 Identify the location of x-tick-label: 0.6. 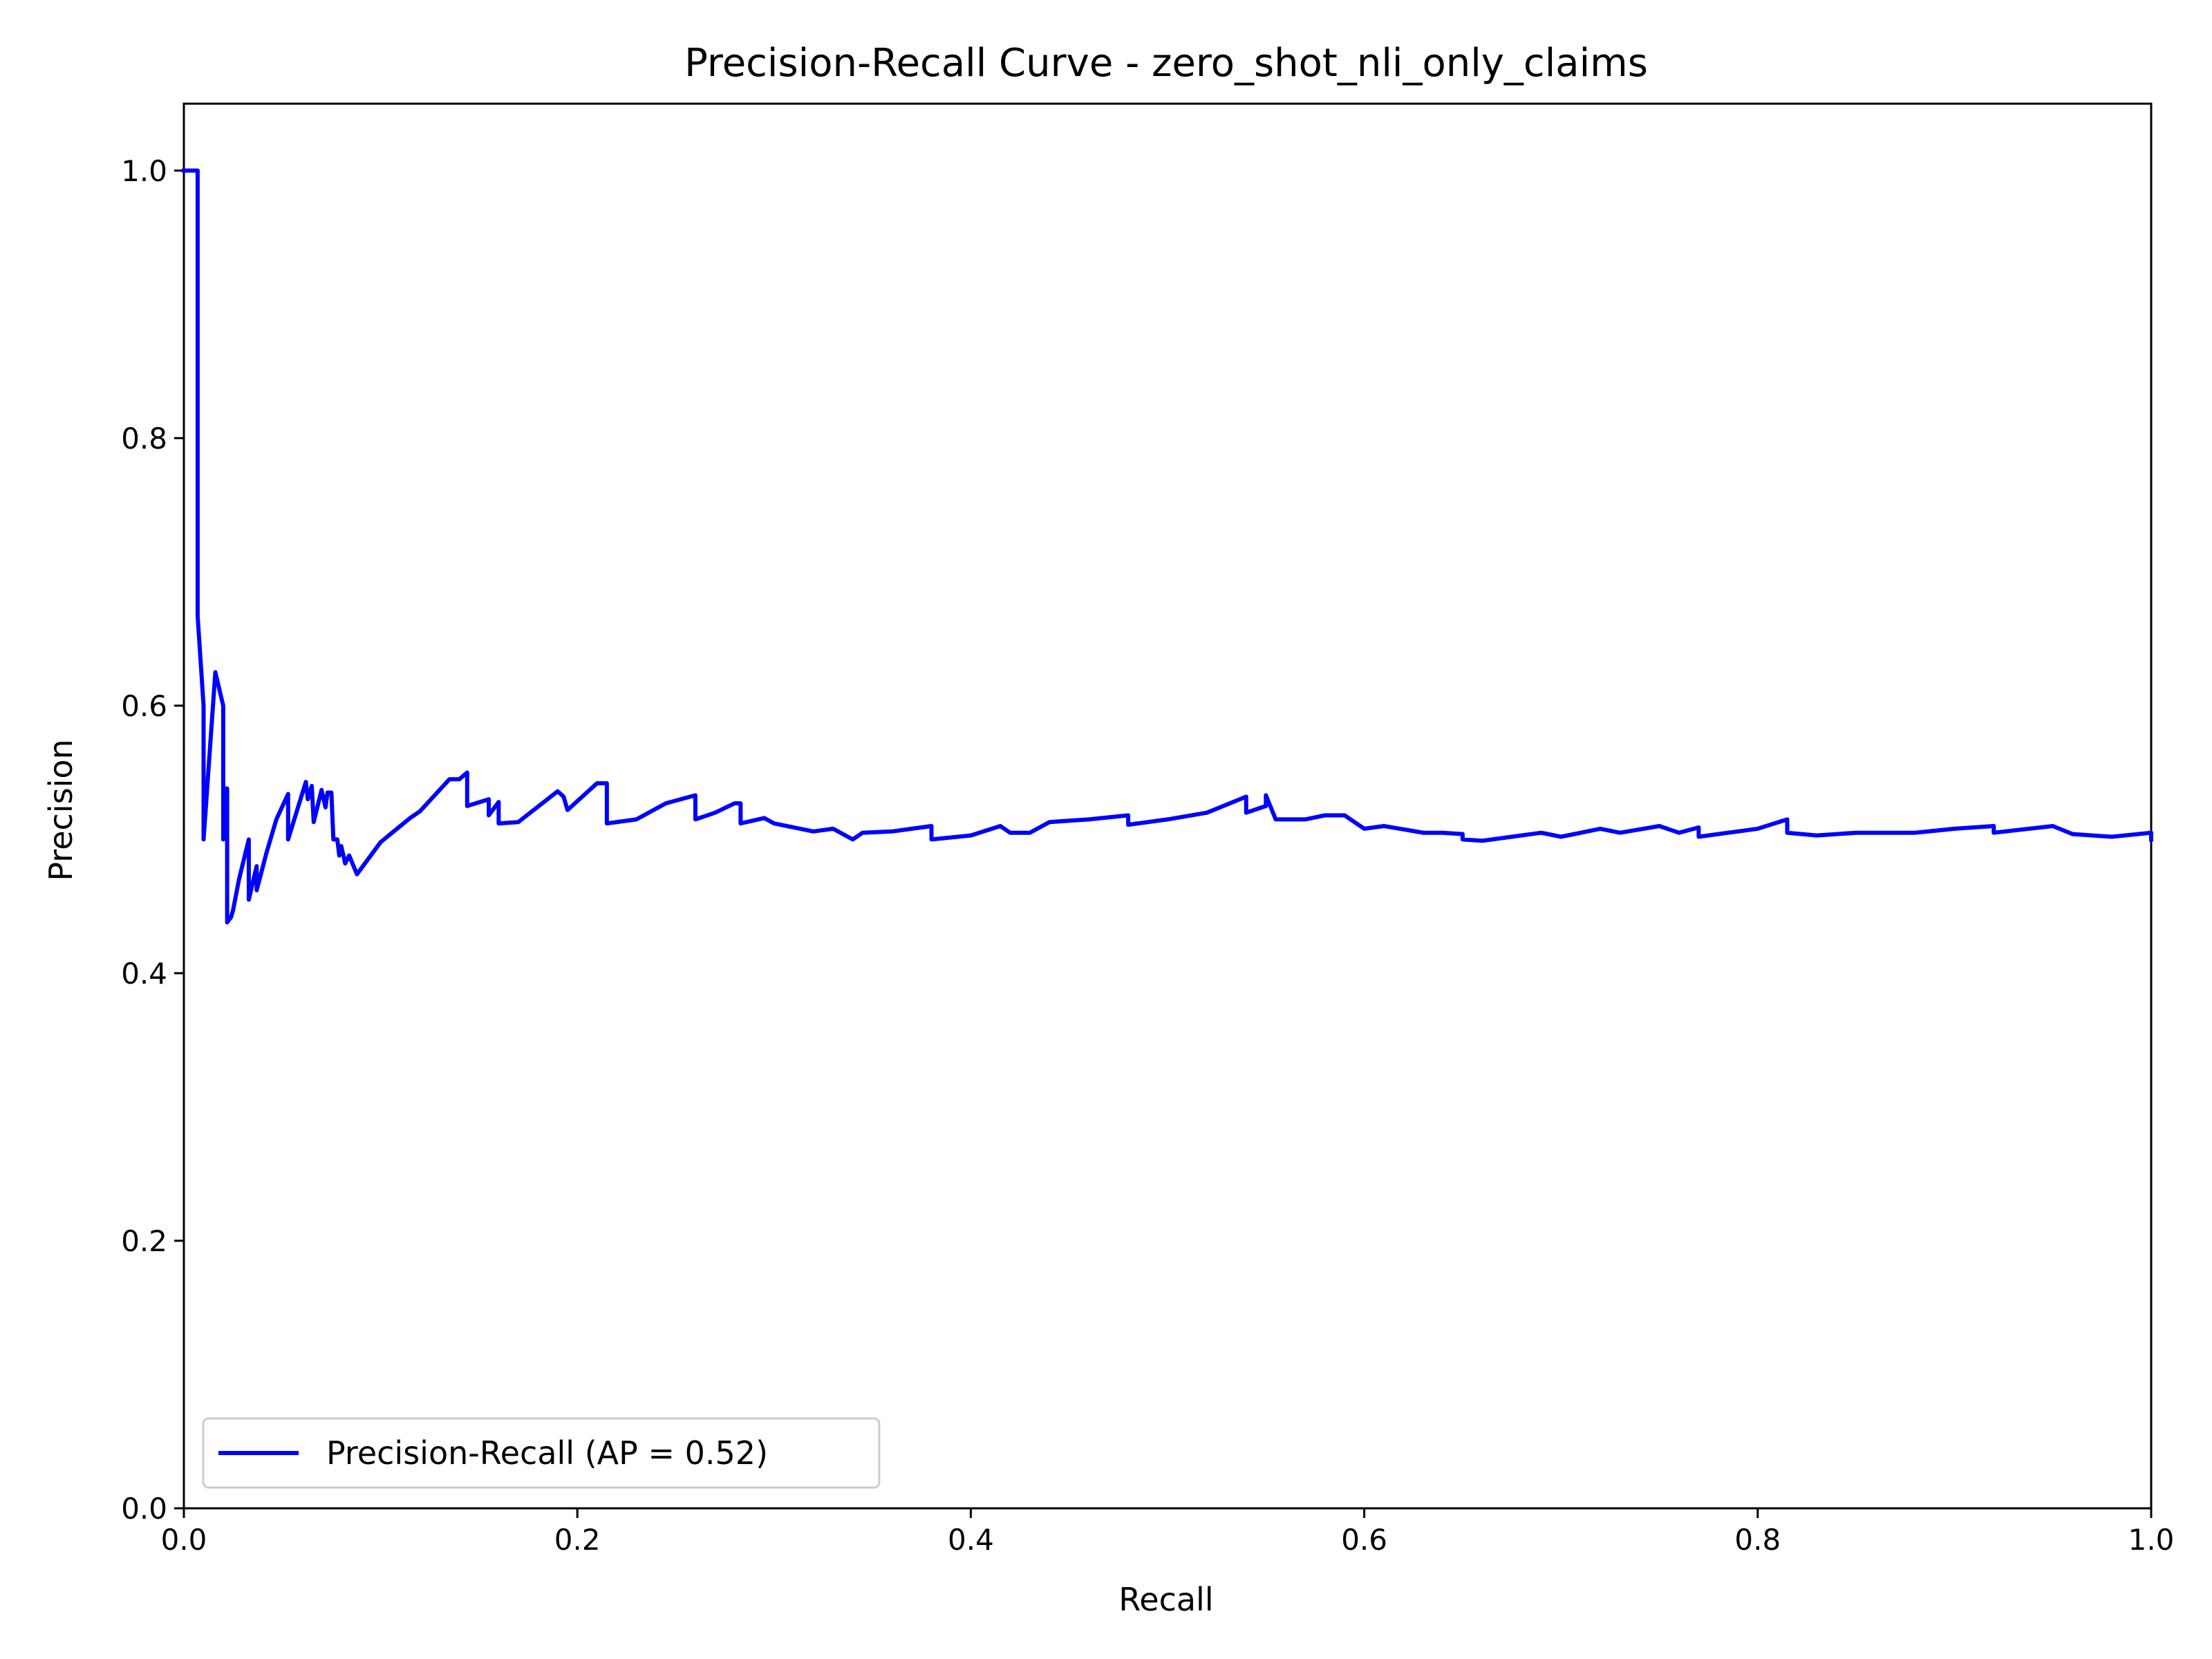
(1364, 1540).